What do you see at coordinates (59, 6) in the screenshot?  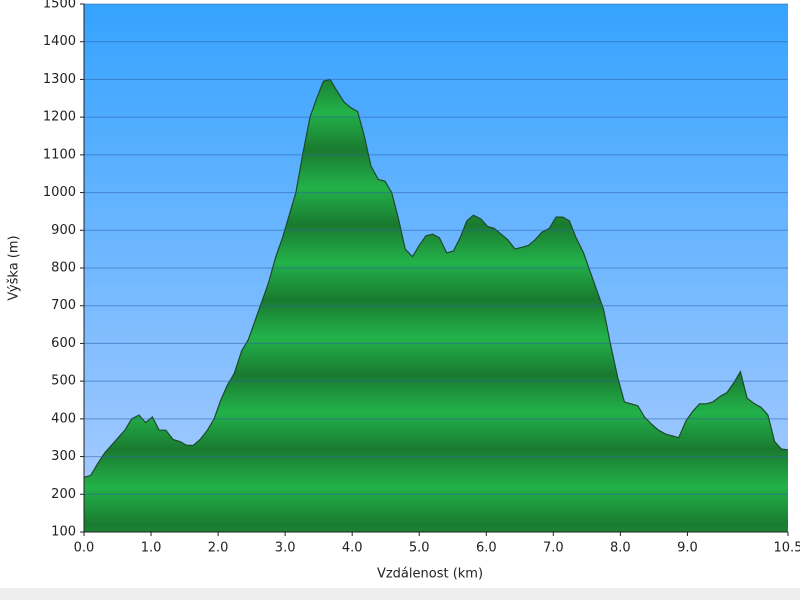 I see `y-tick-label: 1500` at bounding box center [59, 6].